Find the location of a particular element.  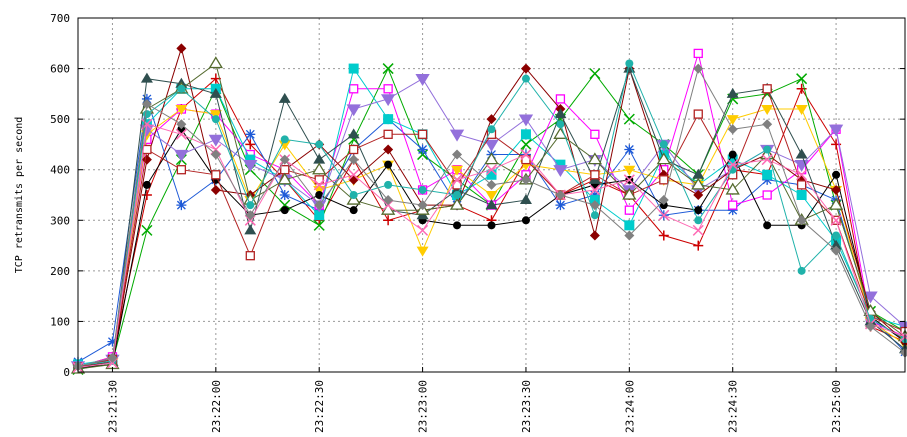

y-tick-label: 200 is located at coordinates (60, 271).